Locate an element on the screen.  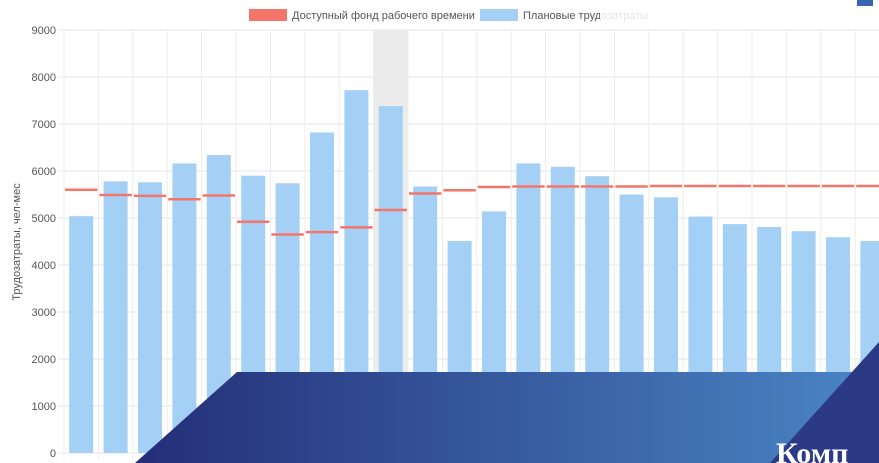
legend-swatch-available is located at coordinates (268, 15).